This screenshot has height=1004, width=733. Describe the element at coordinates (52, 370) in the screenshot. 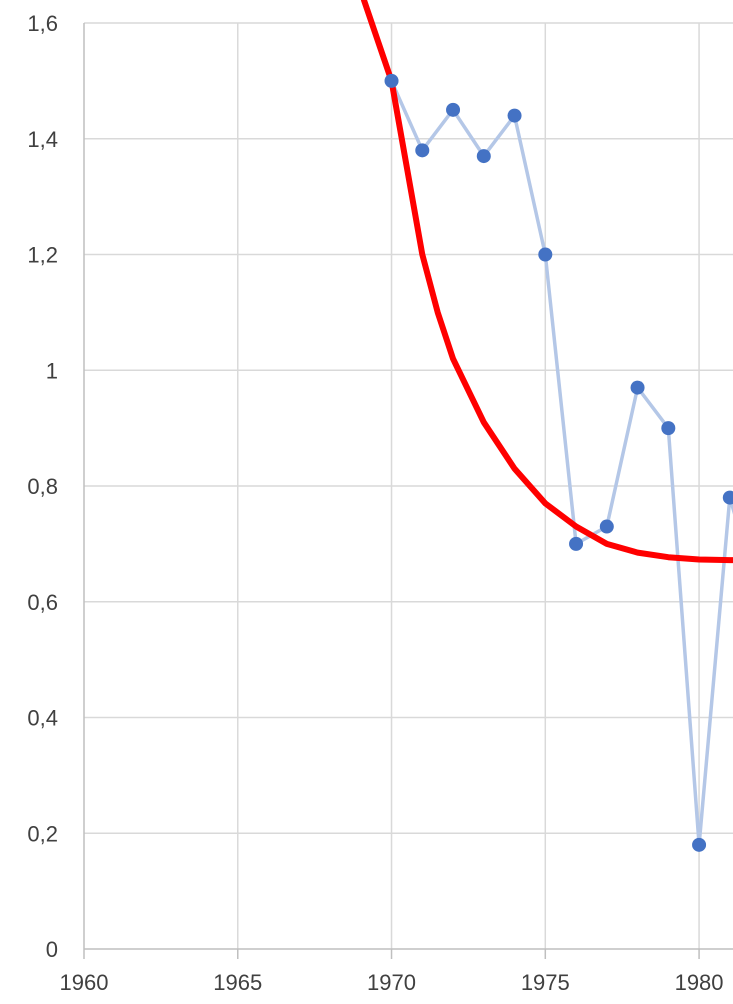

I see `y-tick-label: 1` at that location.